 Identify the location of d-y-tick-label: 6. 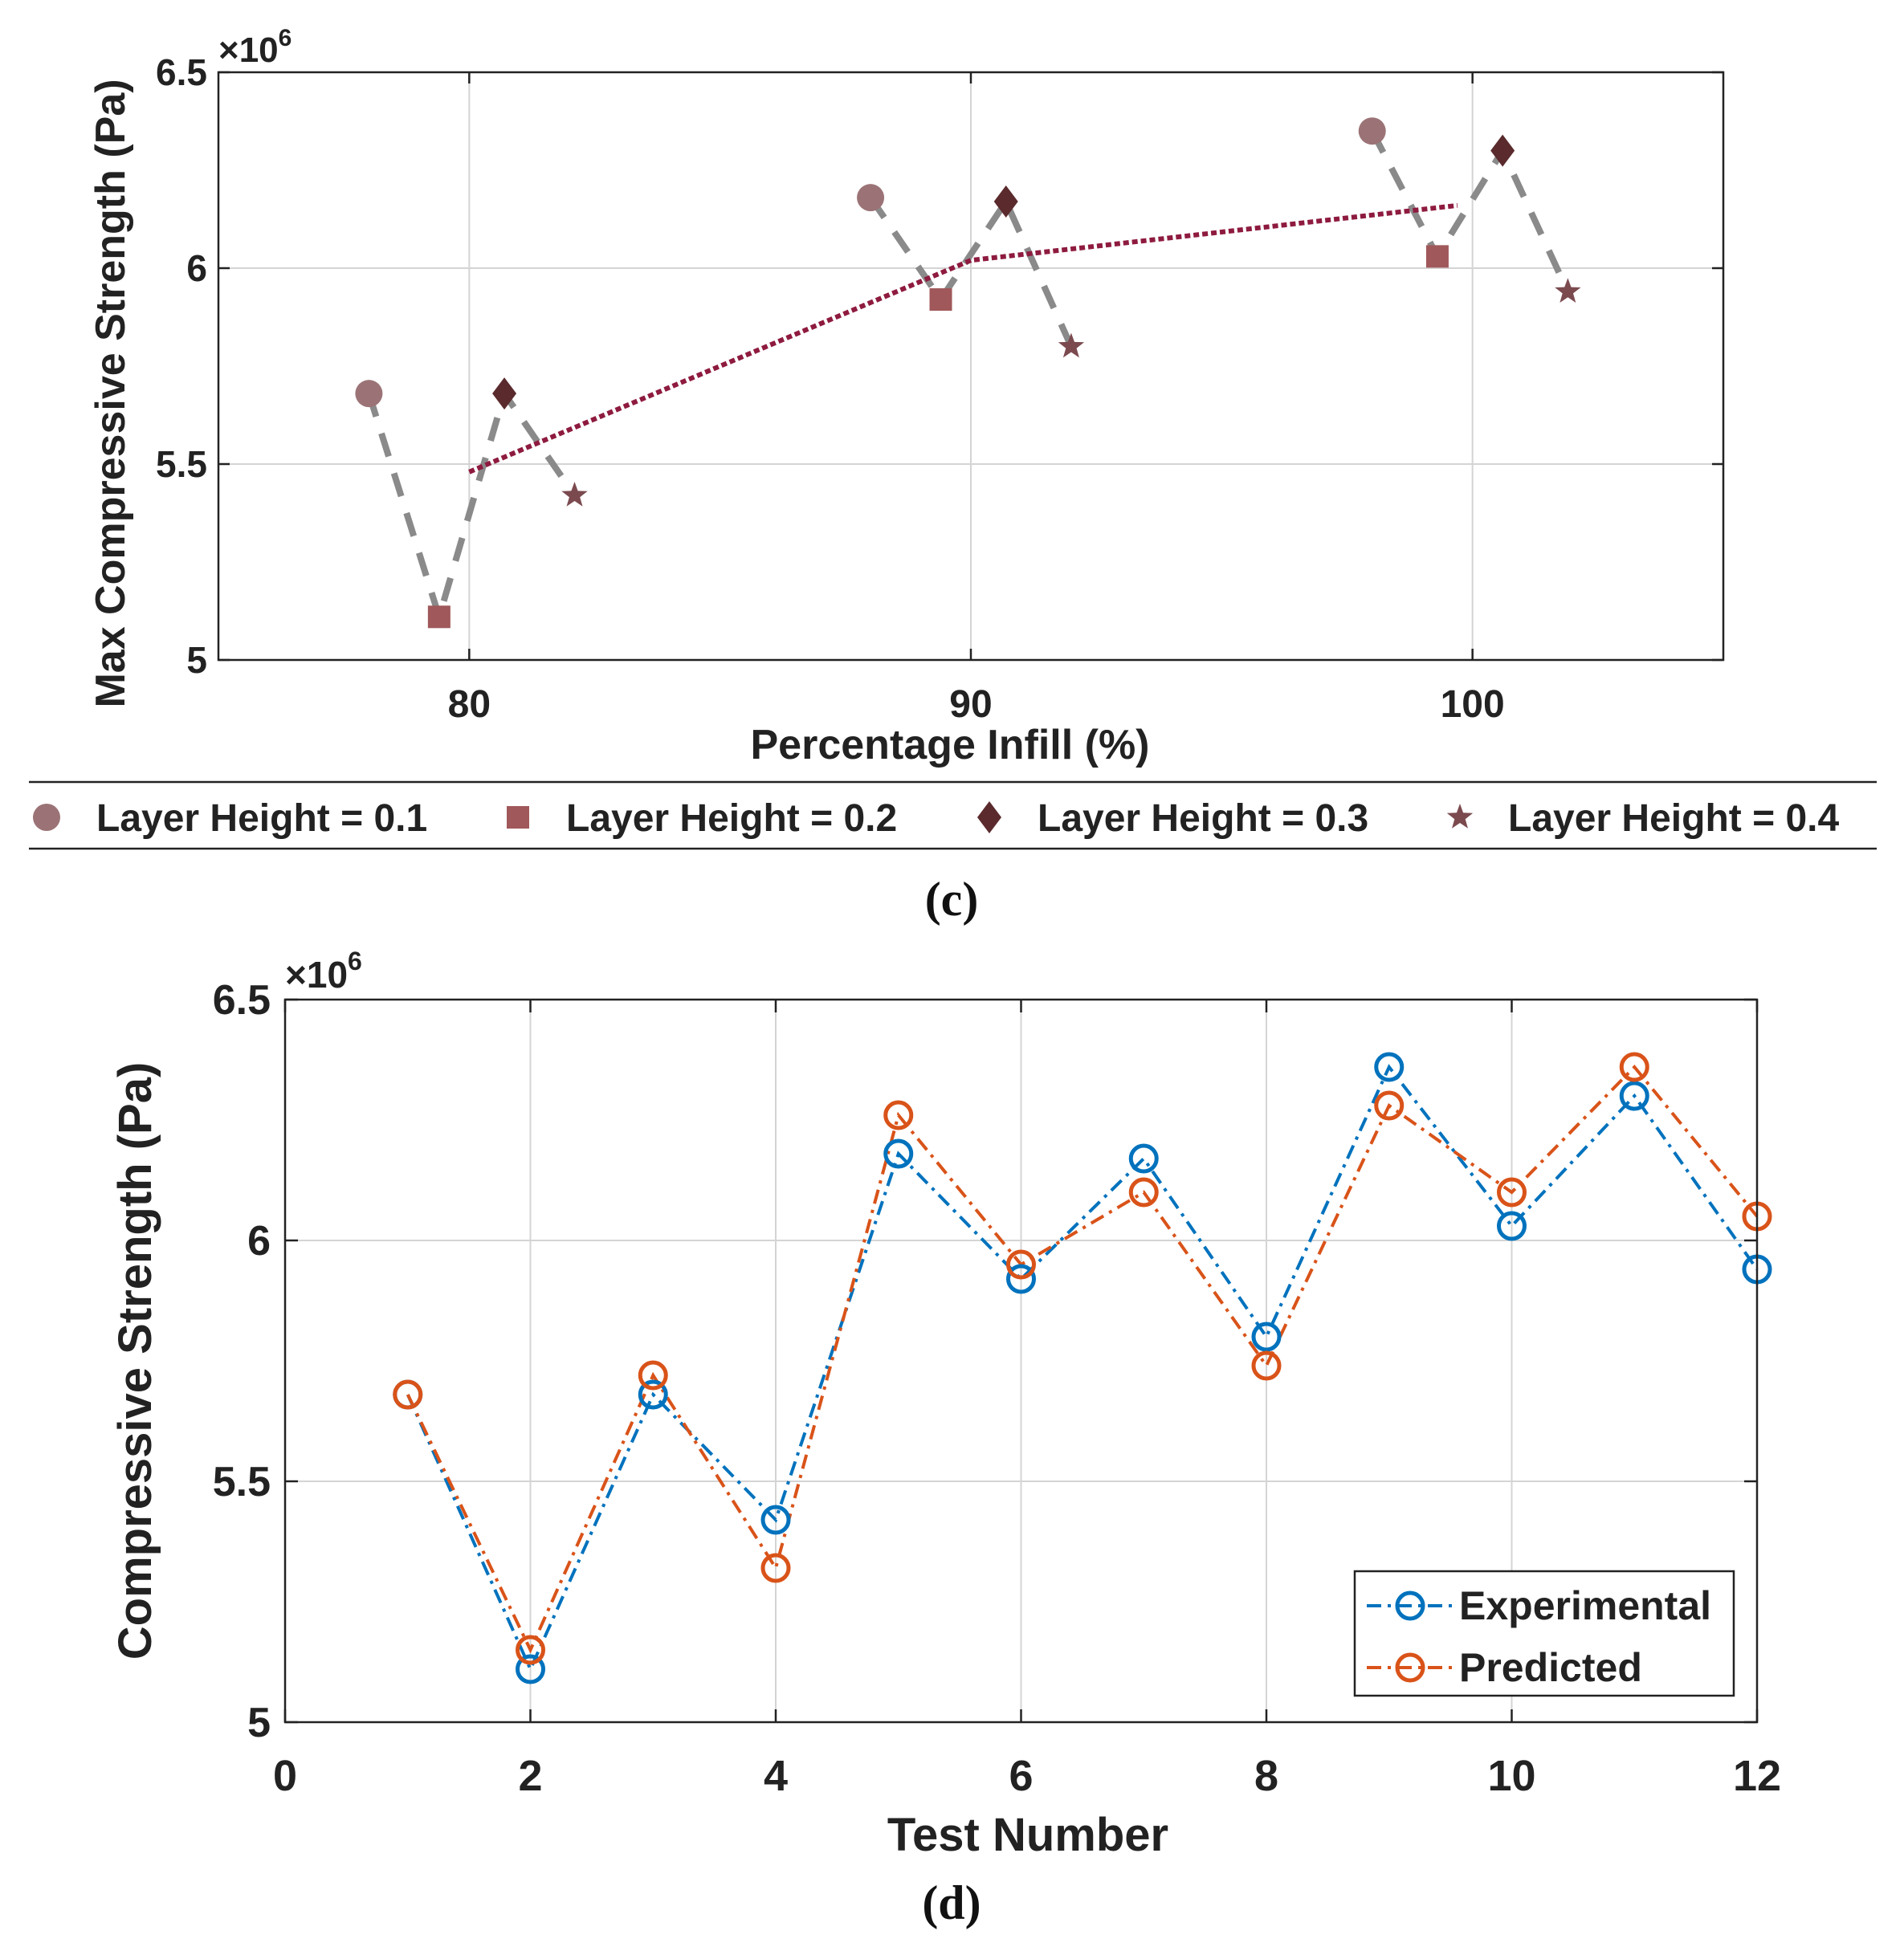
(259, 1241).